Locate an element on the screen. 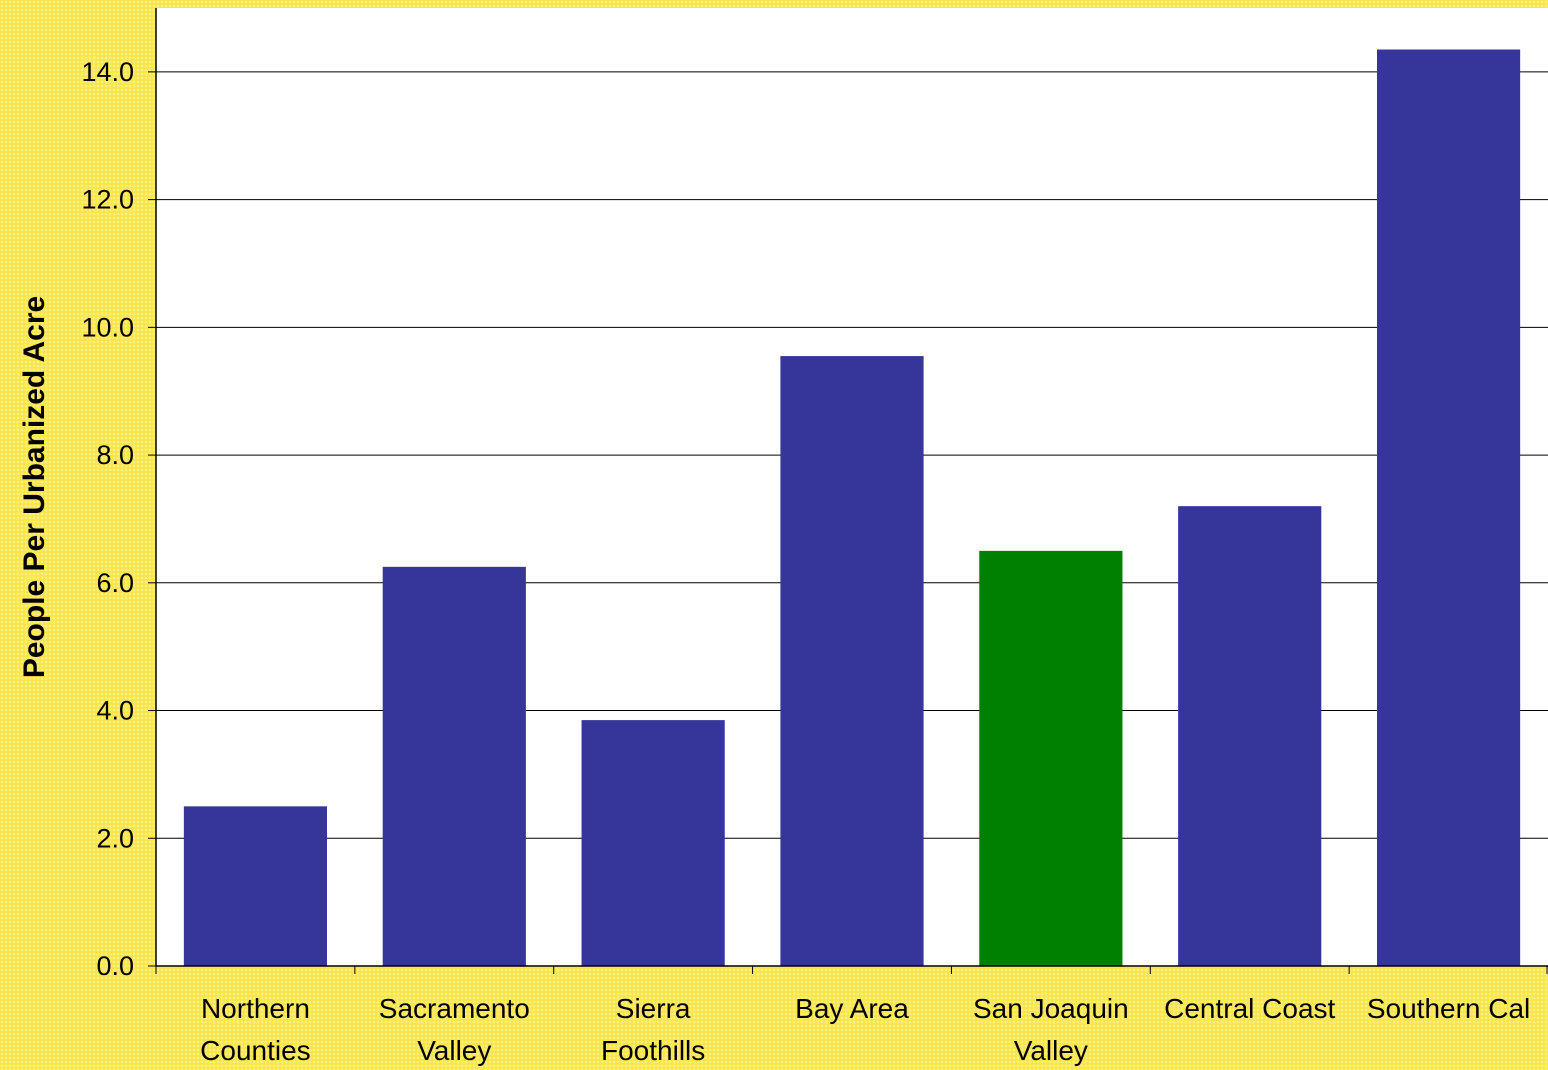 The width and height of the screenshot is (1548, 1070). x-category-label-line: Bay Area is located at coordinates (852, 1008).